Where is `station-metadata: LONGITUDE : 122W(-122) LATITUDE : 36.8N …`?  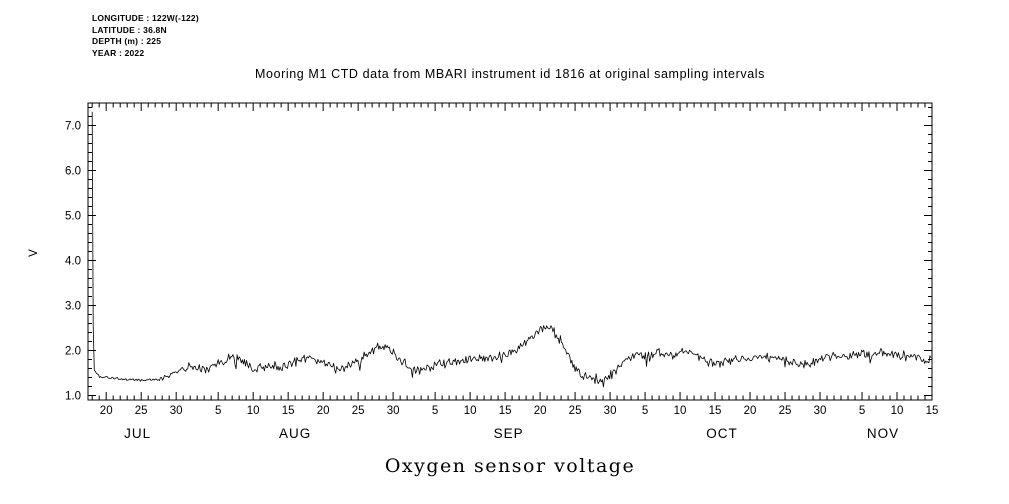
station-metadata: LONGITUDE : 122W(-122) LATITUDE : 36.8N … is located at coordinates (145, 36).